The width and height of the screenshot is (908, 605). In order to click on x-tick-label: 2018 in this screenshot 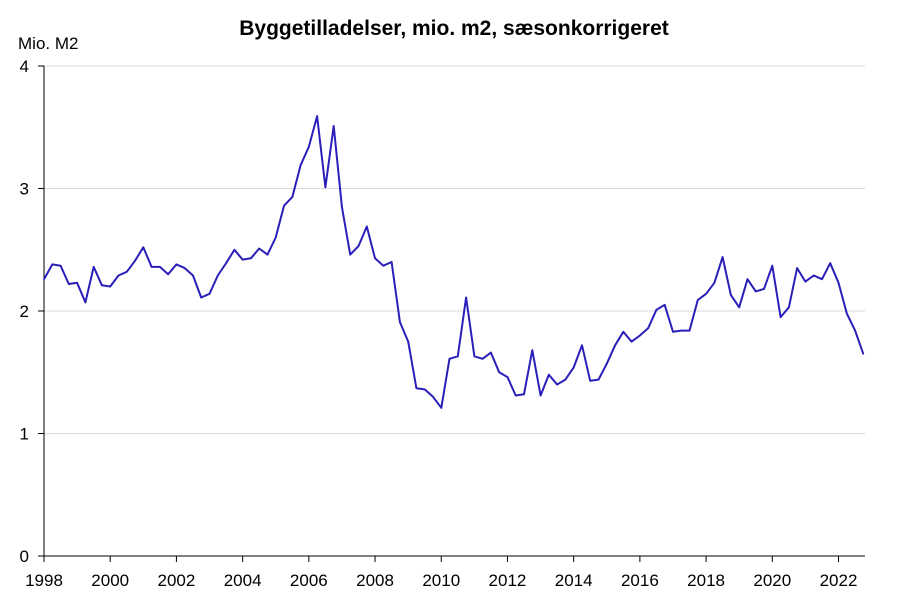, I will do `click(706, 580)`.